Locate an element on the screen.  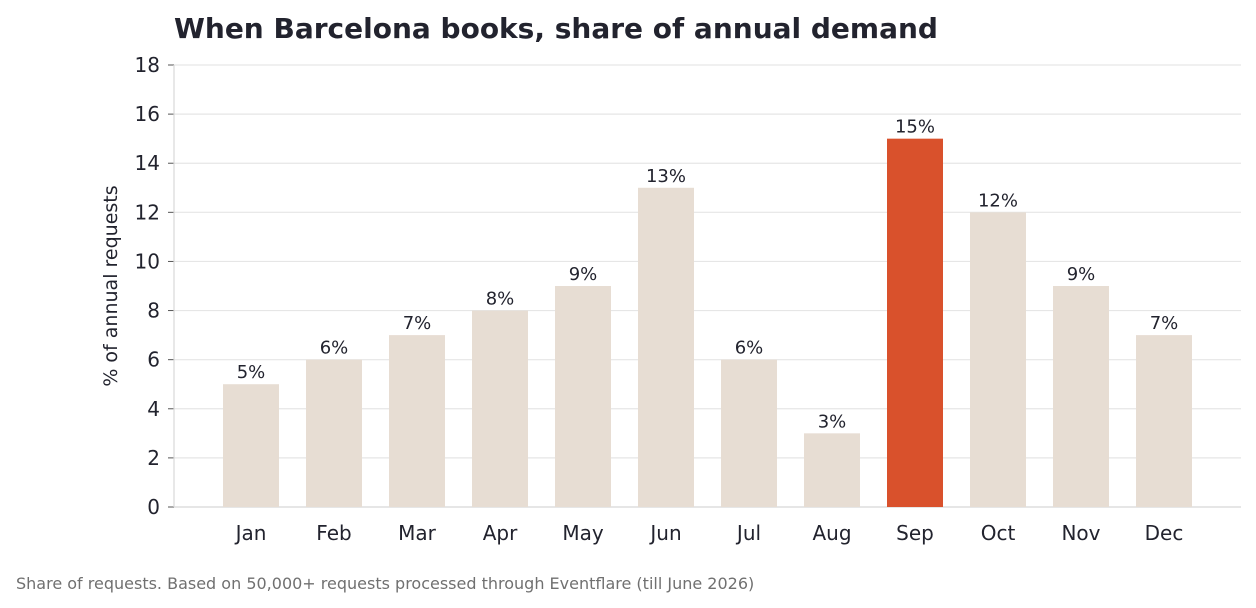
x-tick-label: Jul is located at coordinates (748, 533).